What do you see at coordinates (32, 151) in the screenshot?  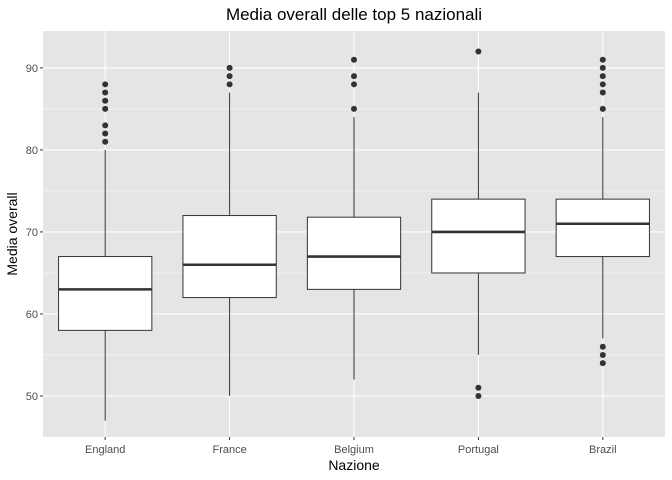 I see `y-tick-label: 80` at bounding box center [32, 151].